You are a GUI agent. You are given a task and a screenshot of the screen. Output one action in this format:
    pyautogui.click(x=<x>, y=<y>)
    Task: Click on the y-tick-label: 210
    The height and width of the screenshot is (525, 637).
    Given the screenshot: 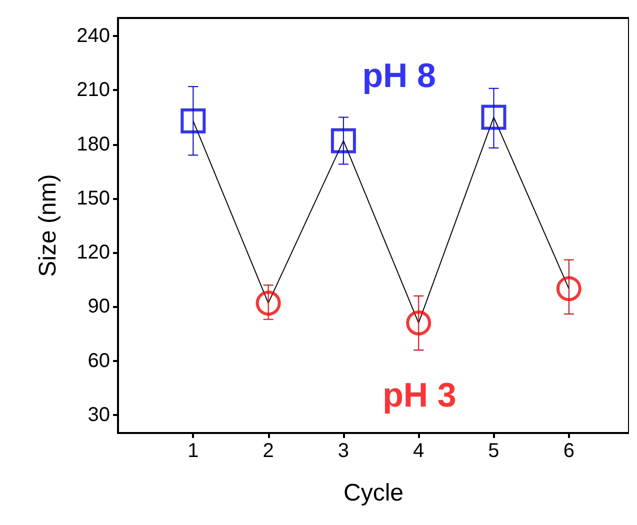 What is the action you would take?
    pyautogui.click(x=93, y=90)
    